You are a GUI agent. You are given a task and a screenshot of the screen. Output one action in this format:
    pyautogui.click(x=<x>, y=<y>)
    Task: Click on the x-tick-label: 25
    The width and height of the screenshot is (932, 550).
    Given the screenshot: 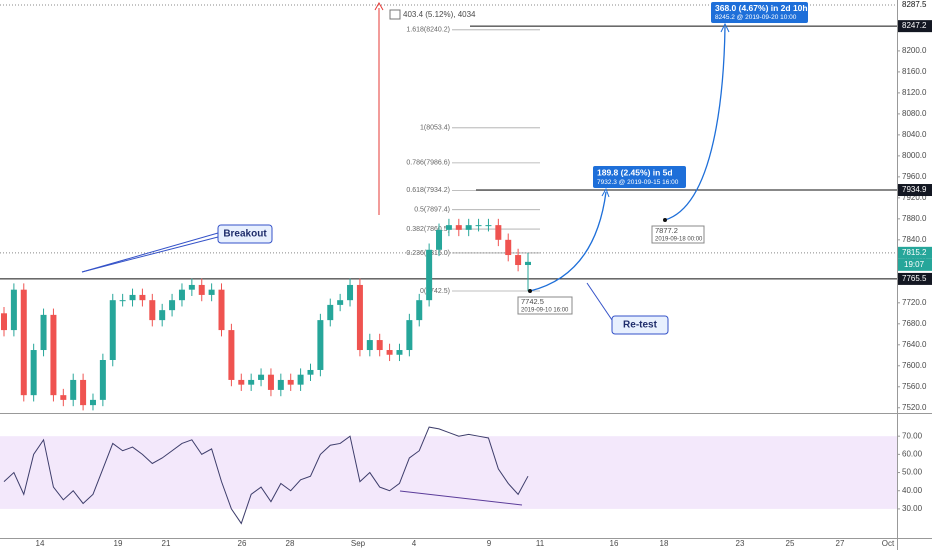 What is the action you would take?
    pyautogui.click(x=790, y=543)
    